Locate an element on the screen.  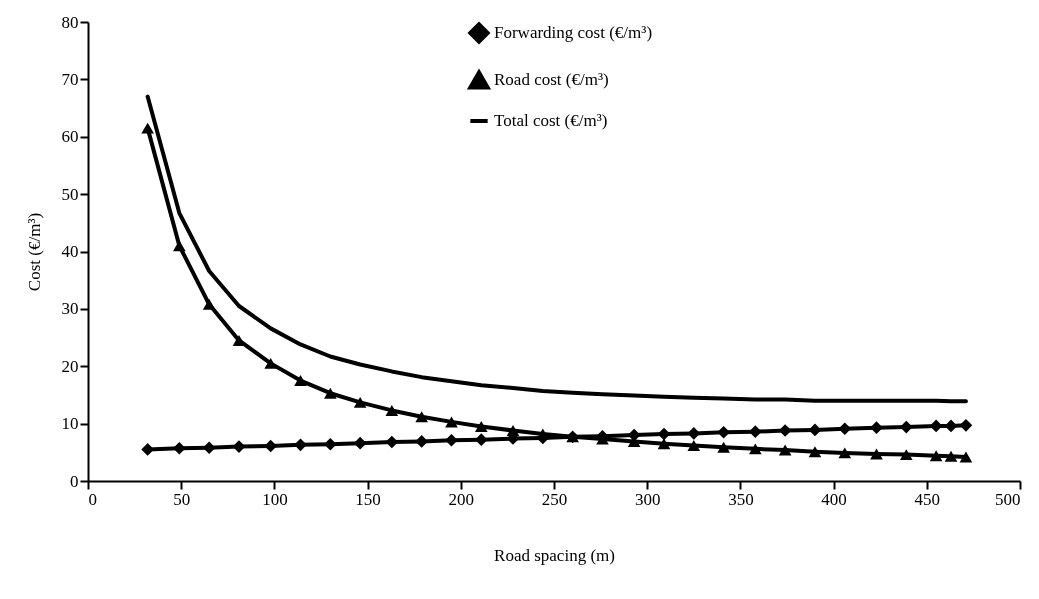
y-tick-label: 10 is located at coordinates (70, 424).